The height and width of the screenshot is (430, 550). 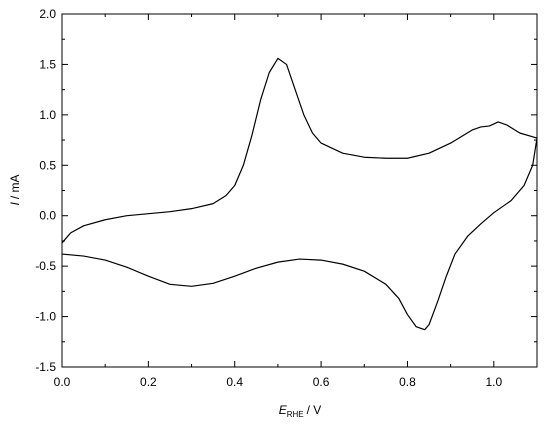 What do you see at coordinates (295, 414) in the screenshot?
I see `x-label-subscript: RHE` at bounding box center [295, 414].